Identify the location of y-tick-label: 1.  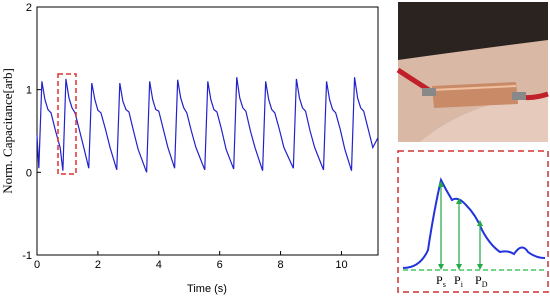
(29, 91).